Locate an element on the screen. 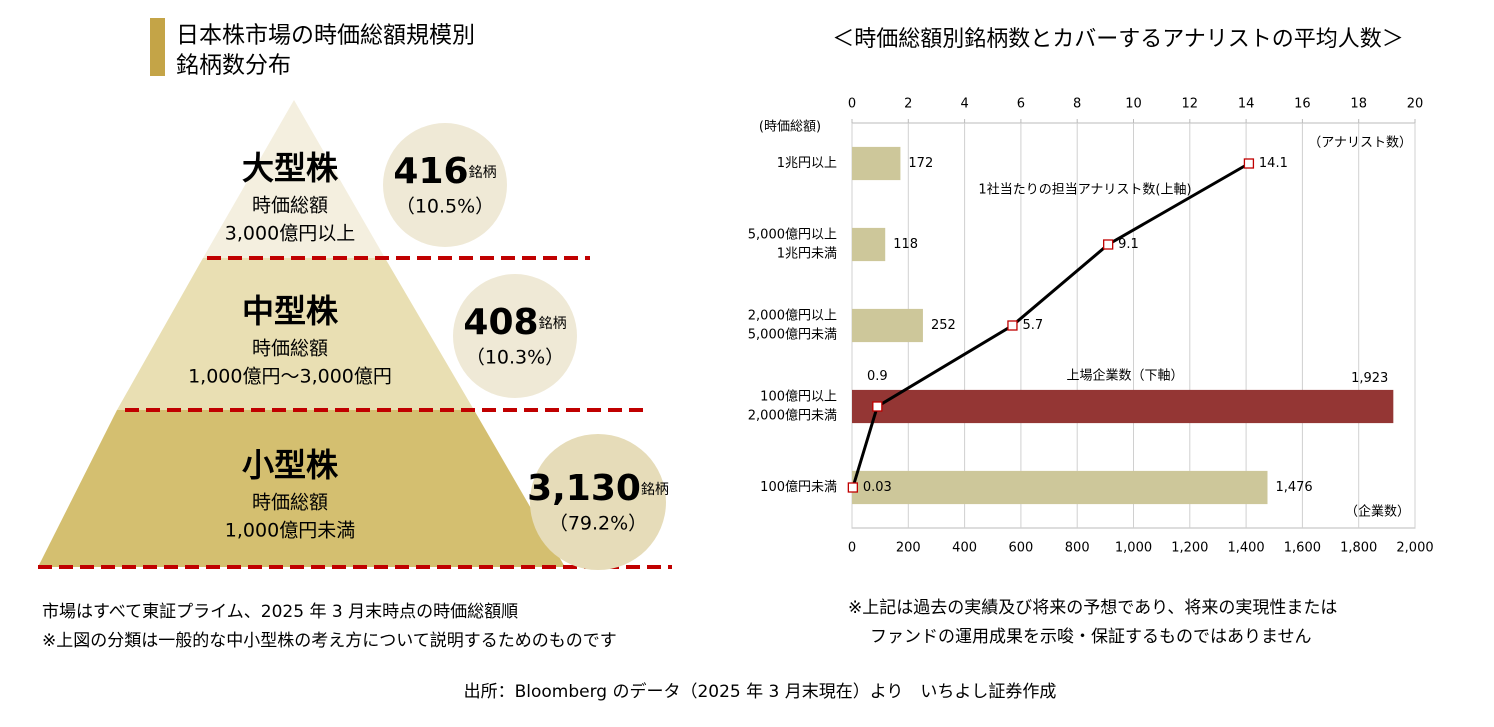 This screenshot has height=727, width=1494. x2-tick-label: 6 is located at coordinates (1021, 104).